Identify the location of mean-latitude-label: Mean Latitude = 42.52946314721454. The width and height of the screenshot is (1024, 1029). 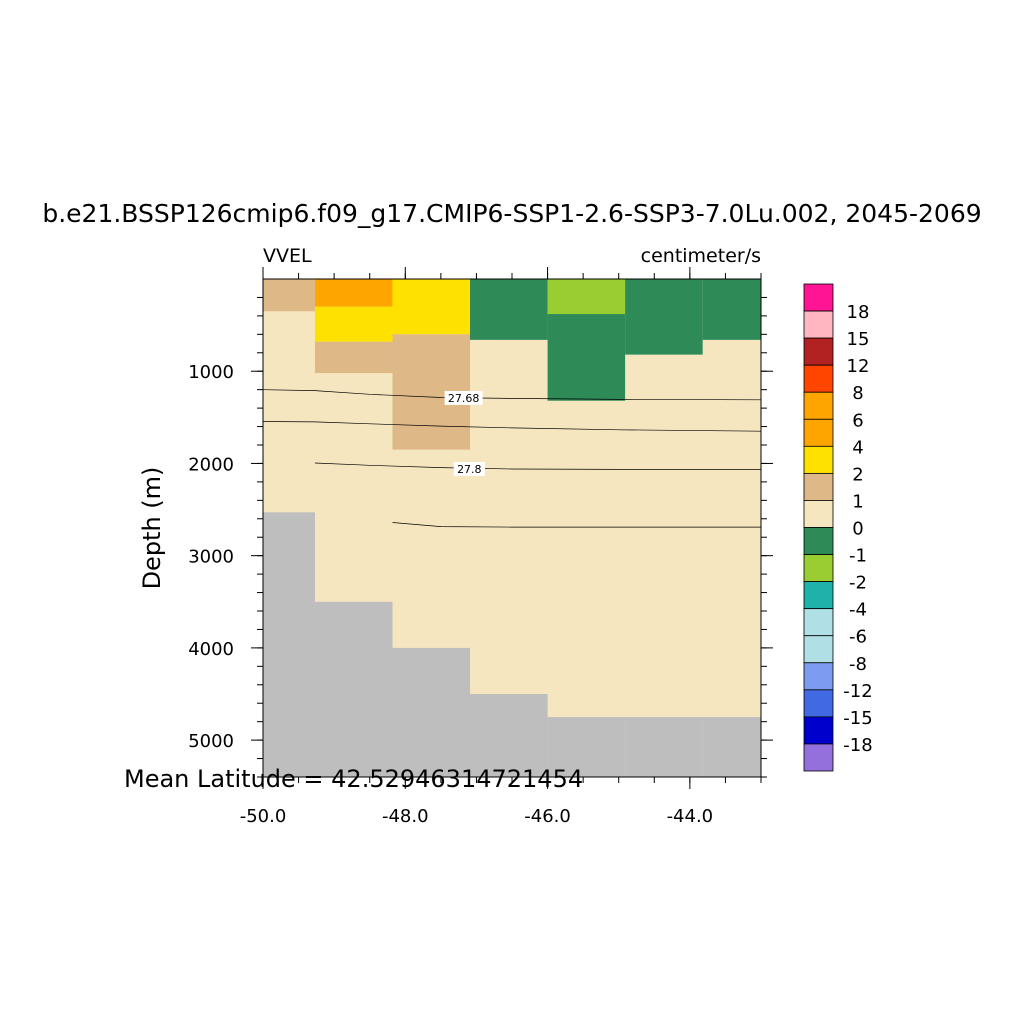
(353, 779).